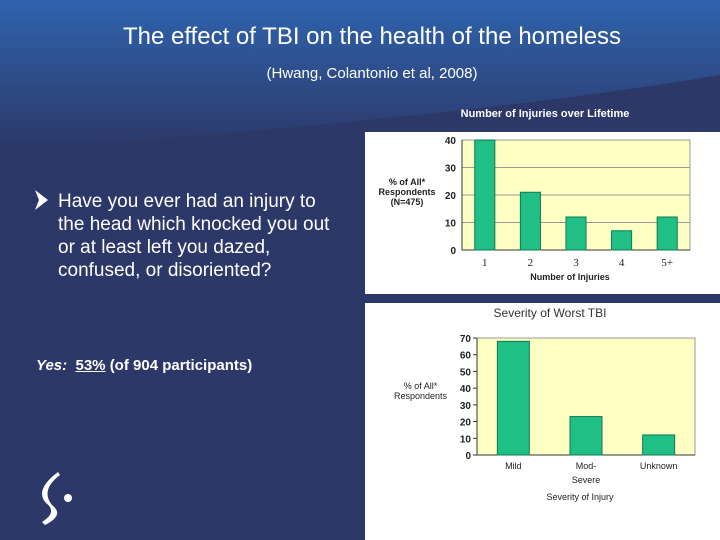  What do you see at coordinates (667, 263) in the screenshot?
I see `x-tick-label: 5+` at bounding box center [667, 263].